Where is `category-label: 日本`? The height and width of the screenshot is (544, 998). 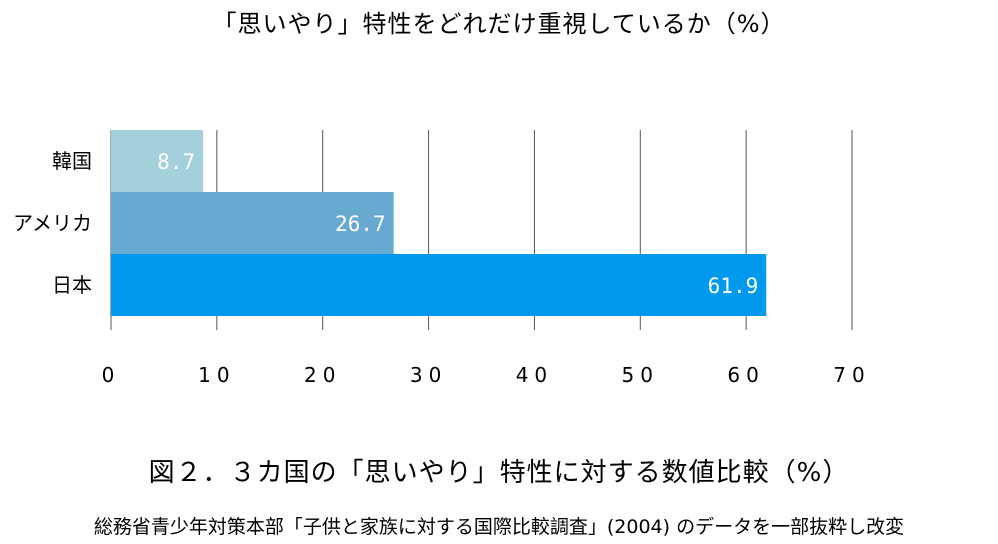 category-label: 日本 is located at coordinates (72, 285).